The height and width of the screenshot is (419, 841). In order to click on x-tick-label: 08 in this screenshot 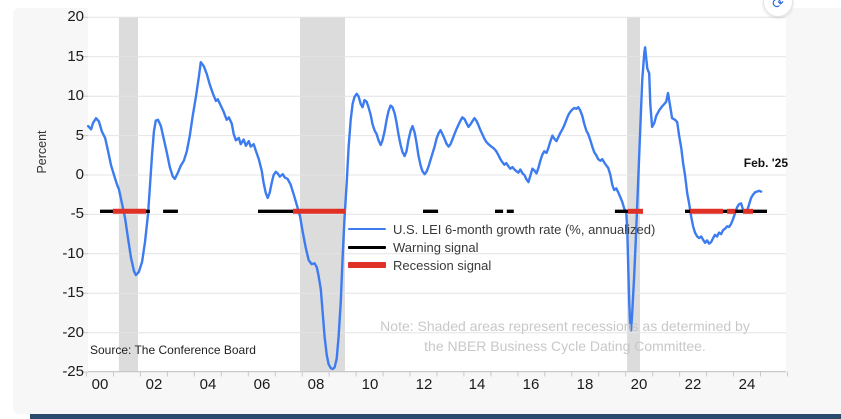, I will do `click(316, 384)`.